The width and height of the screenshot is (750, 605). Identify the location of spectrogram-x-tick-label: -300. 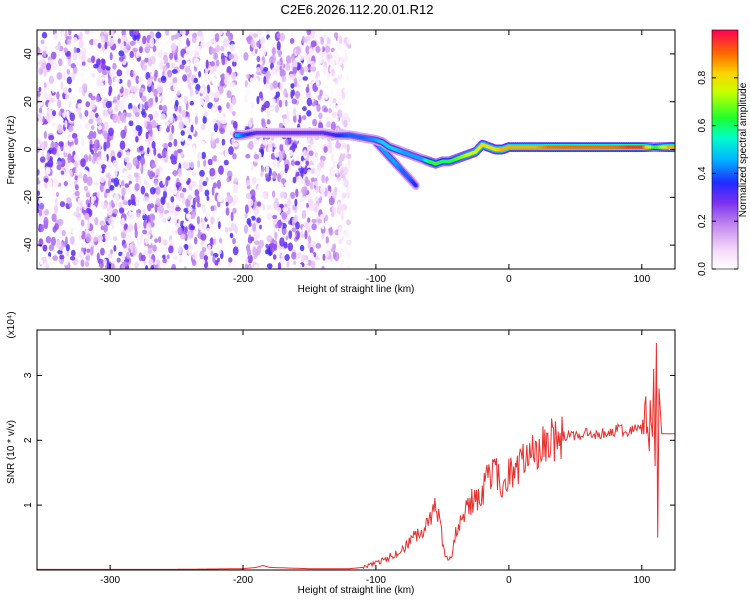
(110, 279).